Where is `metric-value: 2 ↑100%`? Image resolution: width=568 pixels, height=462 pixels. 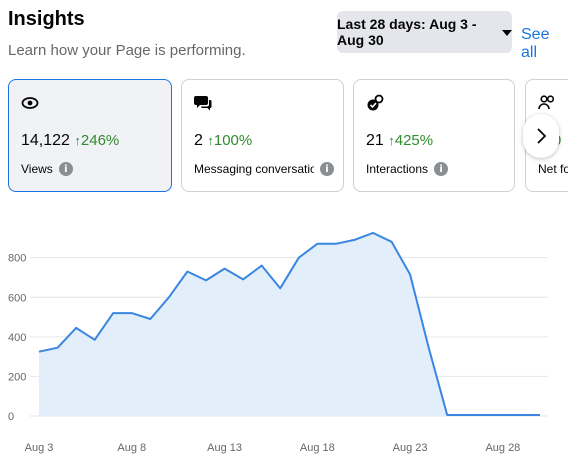 metric-value: 2 ↑100% is located at coordinates (223, 141).